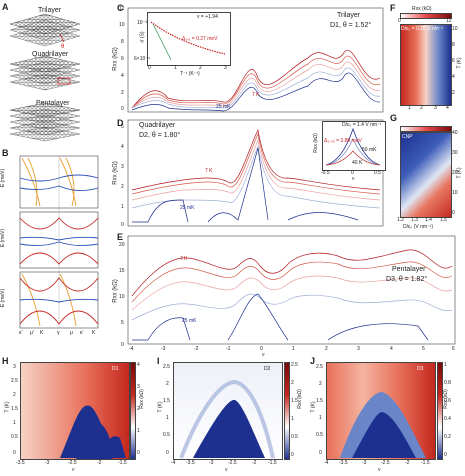 The image size is (465, 476). Describe the element at coordinates (138, 409) in the screenshot. I see `panel-h-cbar-2: 2` at that location.